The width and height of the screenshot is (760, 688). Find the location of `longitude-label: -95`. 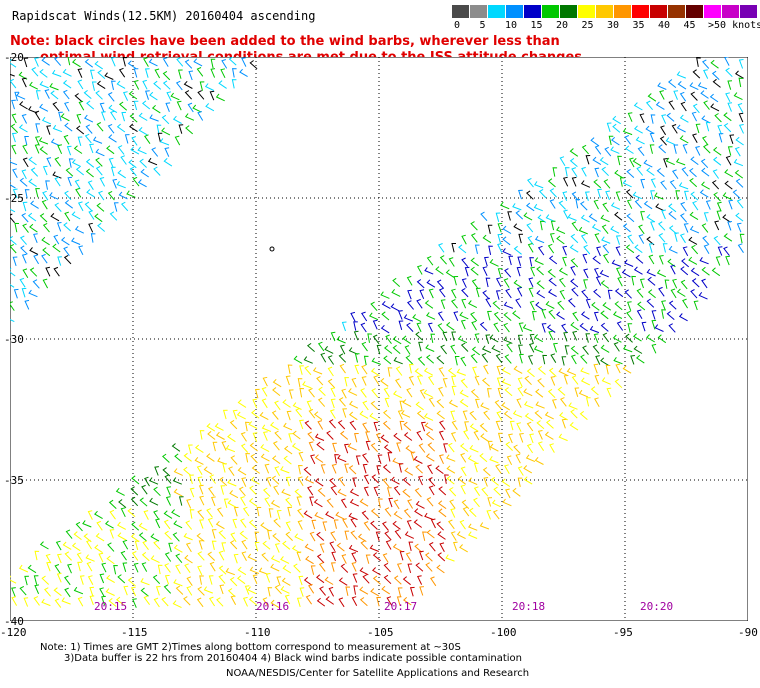

longitude-label: -95 is located at coordinates (623, 632).